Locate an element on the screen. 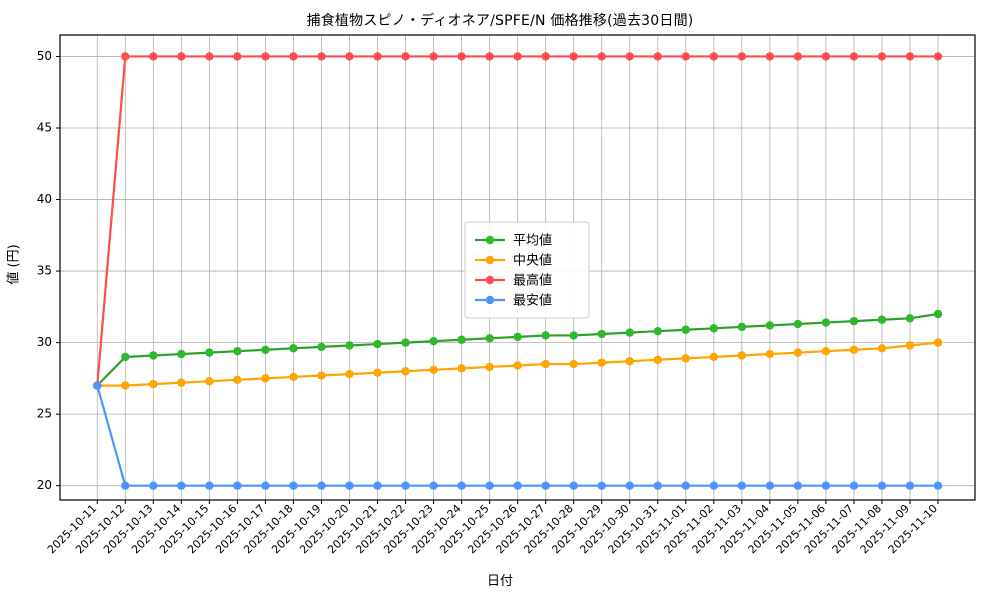 The height and width of the screenshot is (600, 1000). y-tick-label: 35 is located at coordinates (44, 271).